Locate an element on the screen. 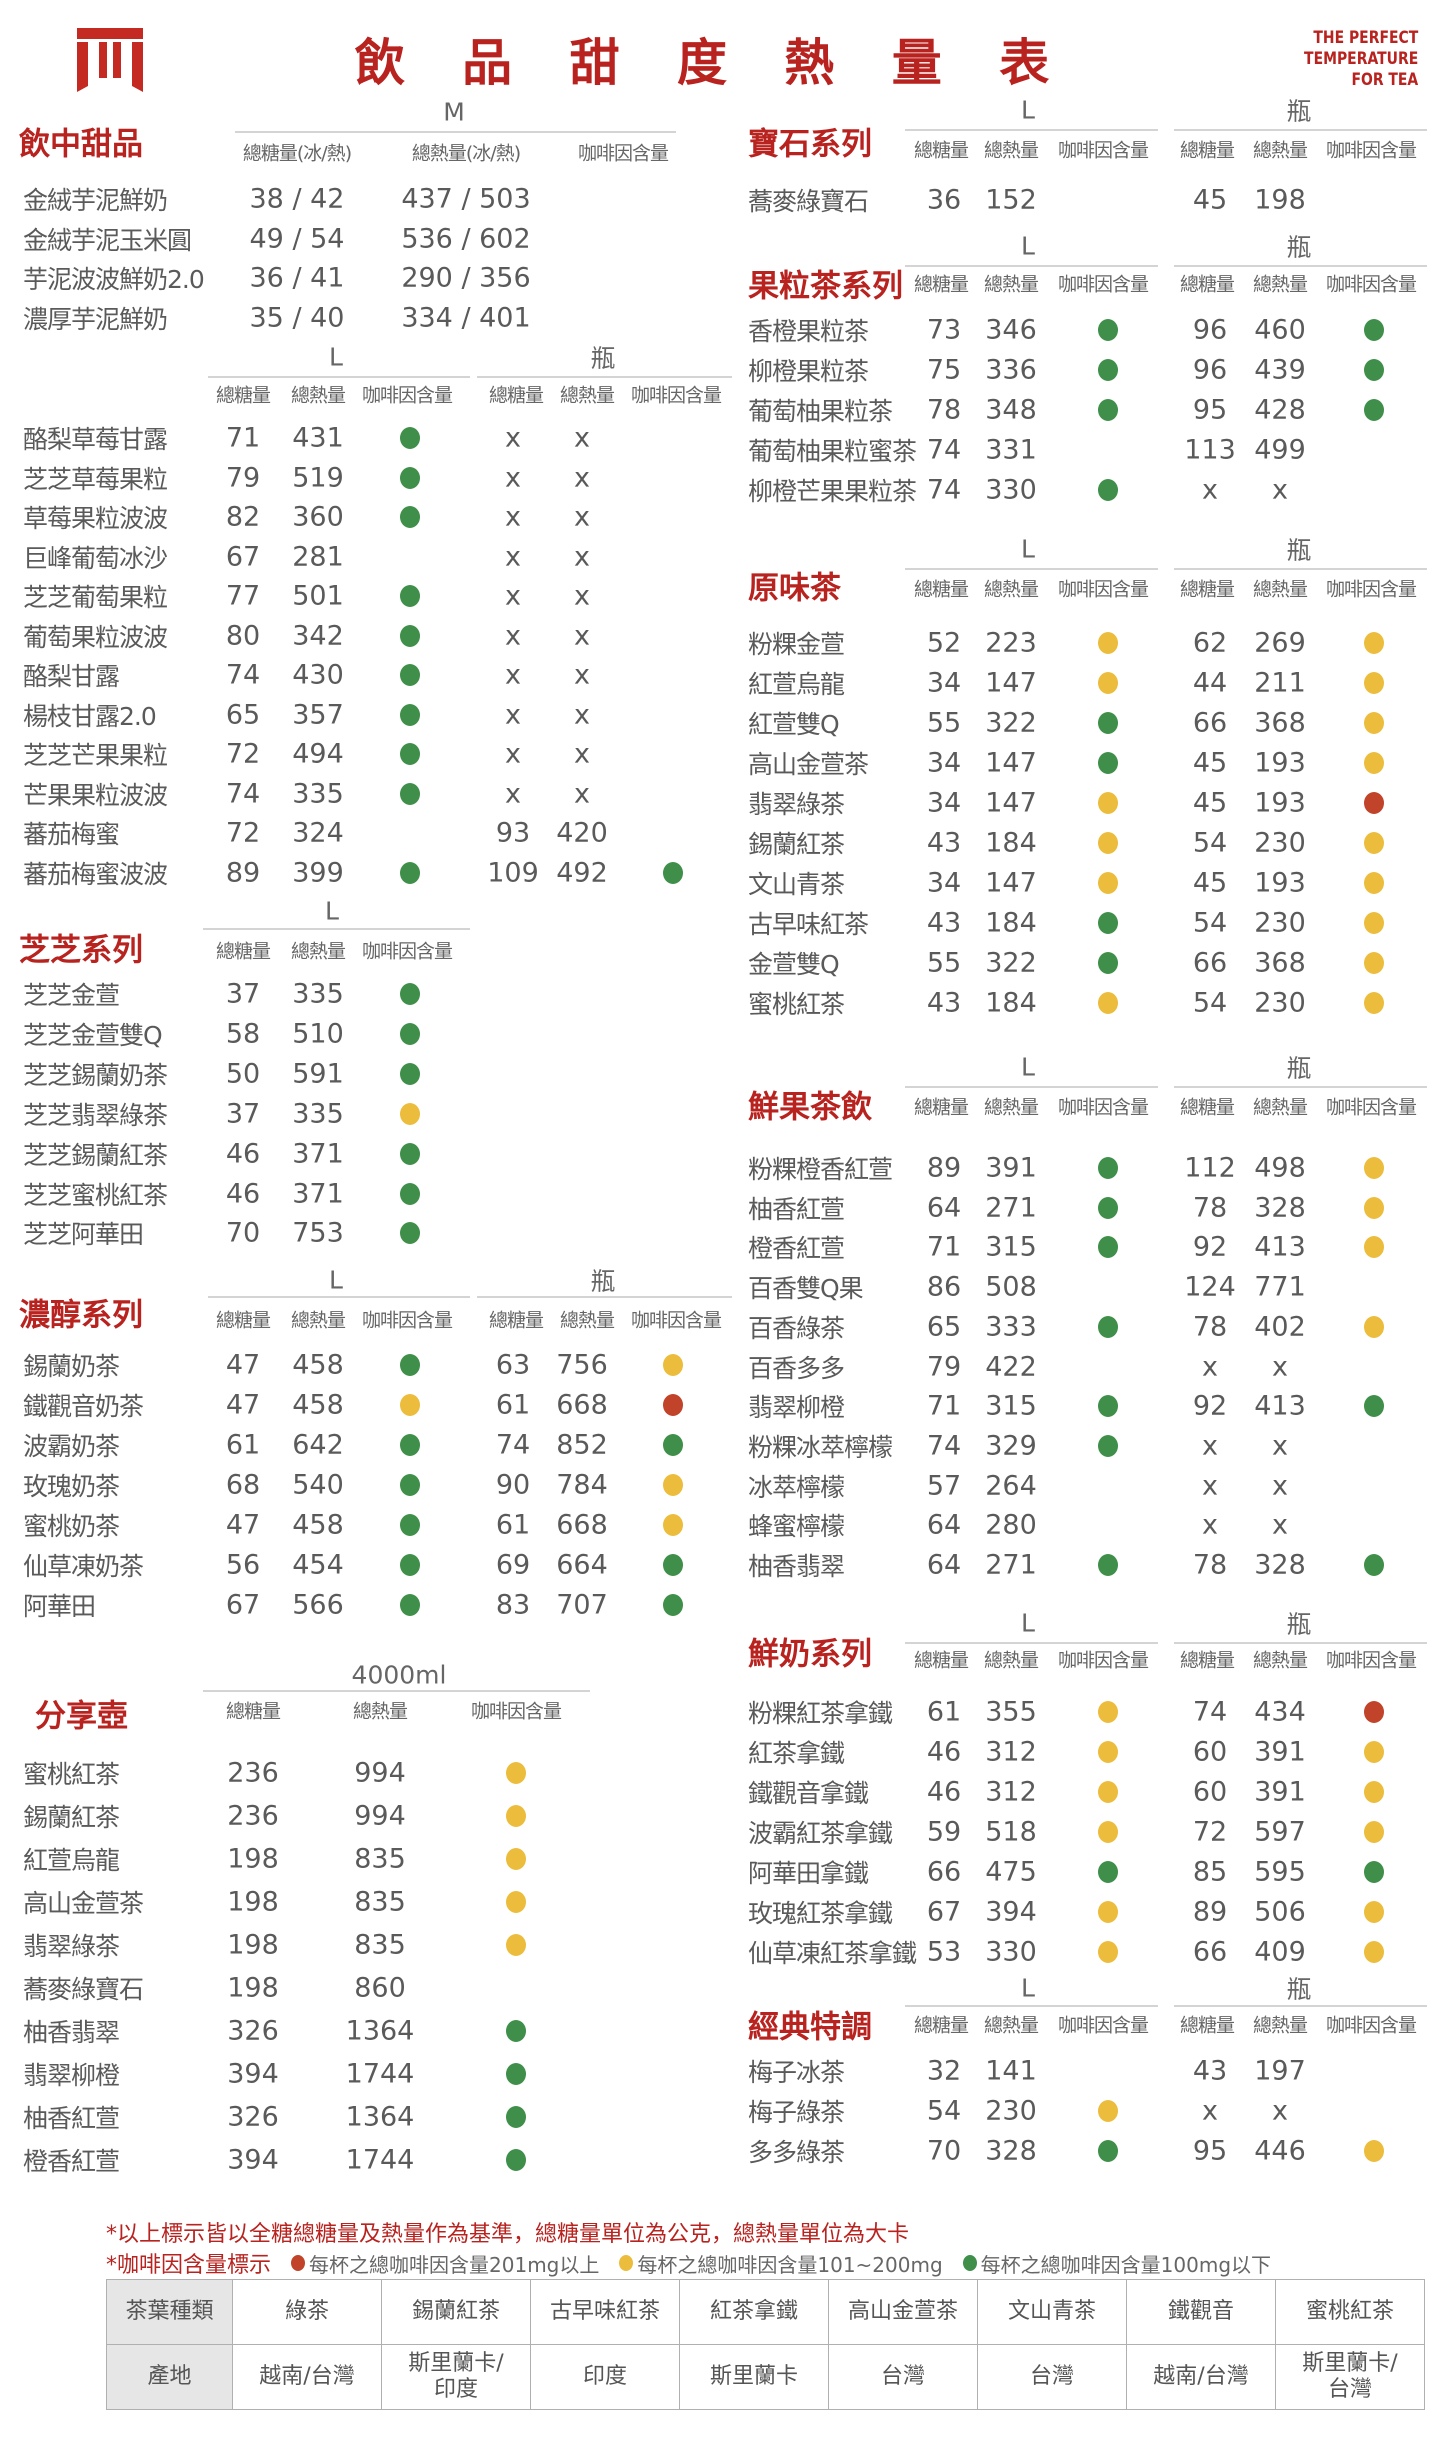 Image resolution: width=1440 pixels, height=2456 pixels. drink-name: 紅萱雙Q is located at coordinates (794, 724).